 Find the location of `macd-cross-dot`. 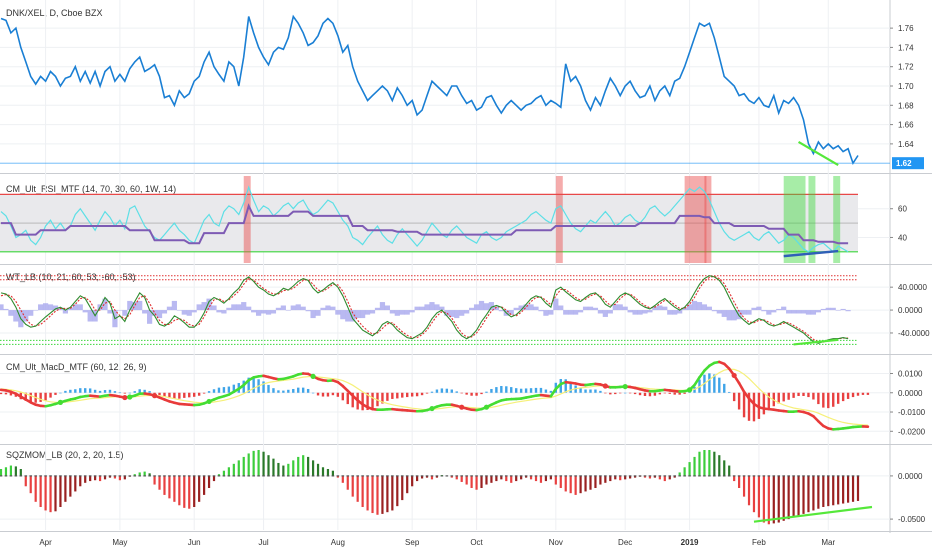

macd-cross-dot is located at coordinates (154, 395).